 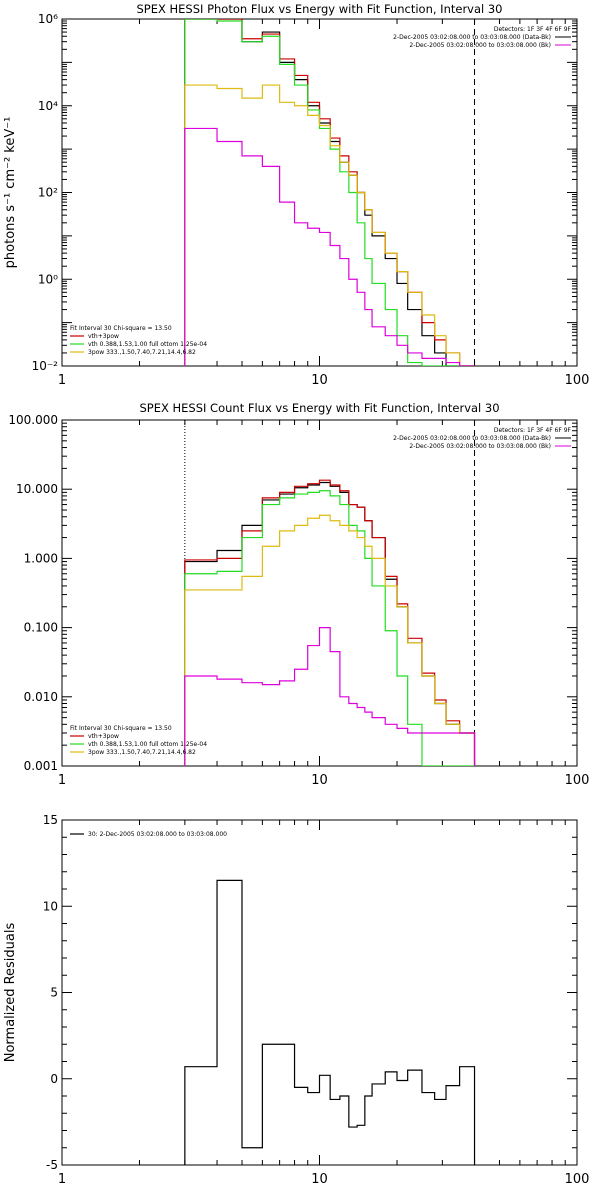 What do you see at coordinates (52, 1165) in the screenshot?
I see `y-tick-label: -5` at bounding box center [52, 1165].